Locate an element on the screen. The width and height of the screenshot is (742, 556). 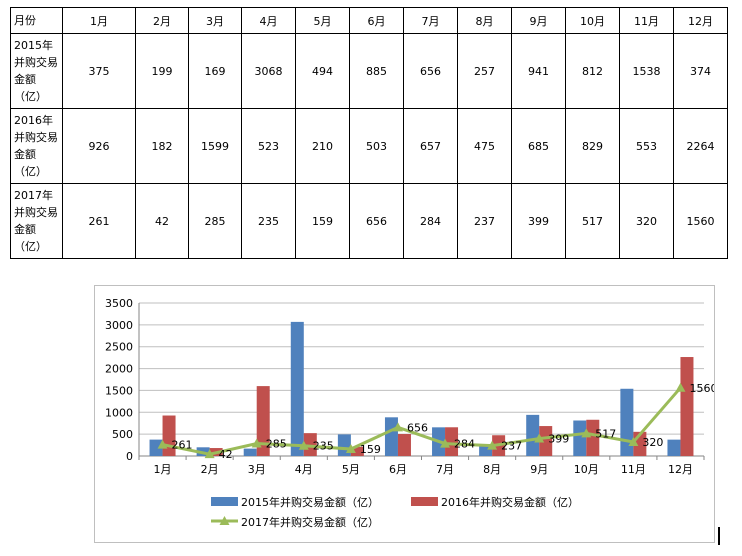
row-label: 2017年并购交易金额（亿） is located at coordinates (36, 221).